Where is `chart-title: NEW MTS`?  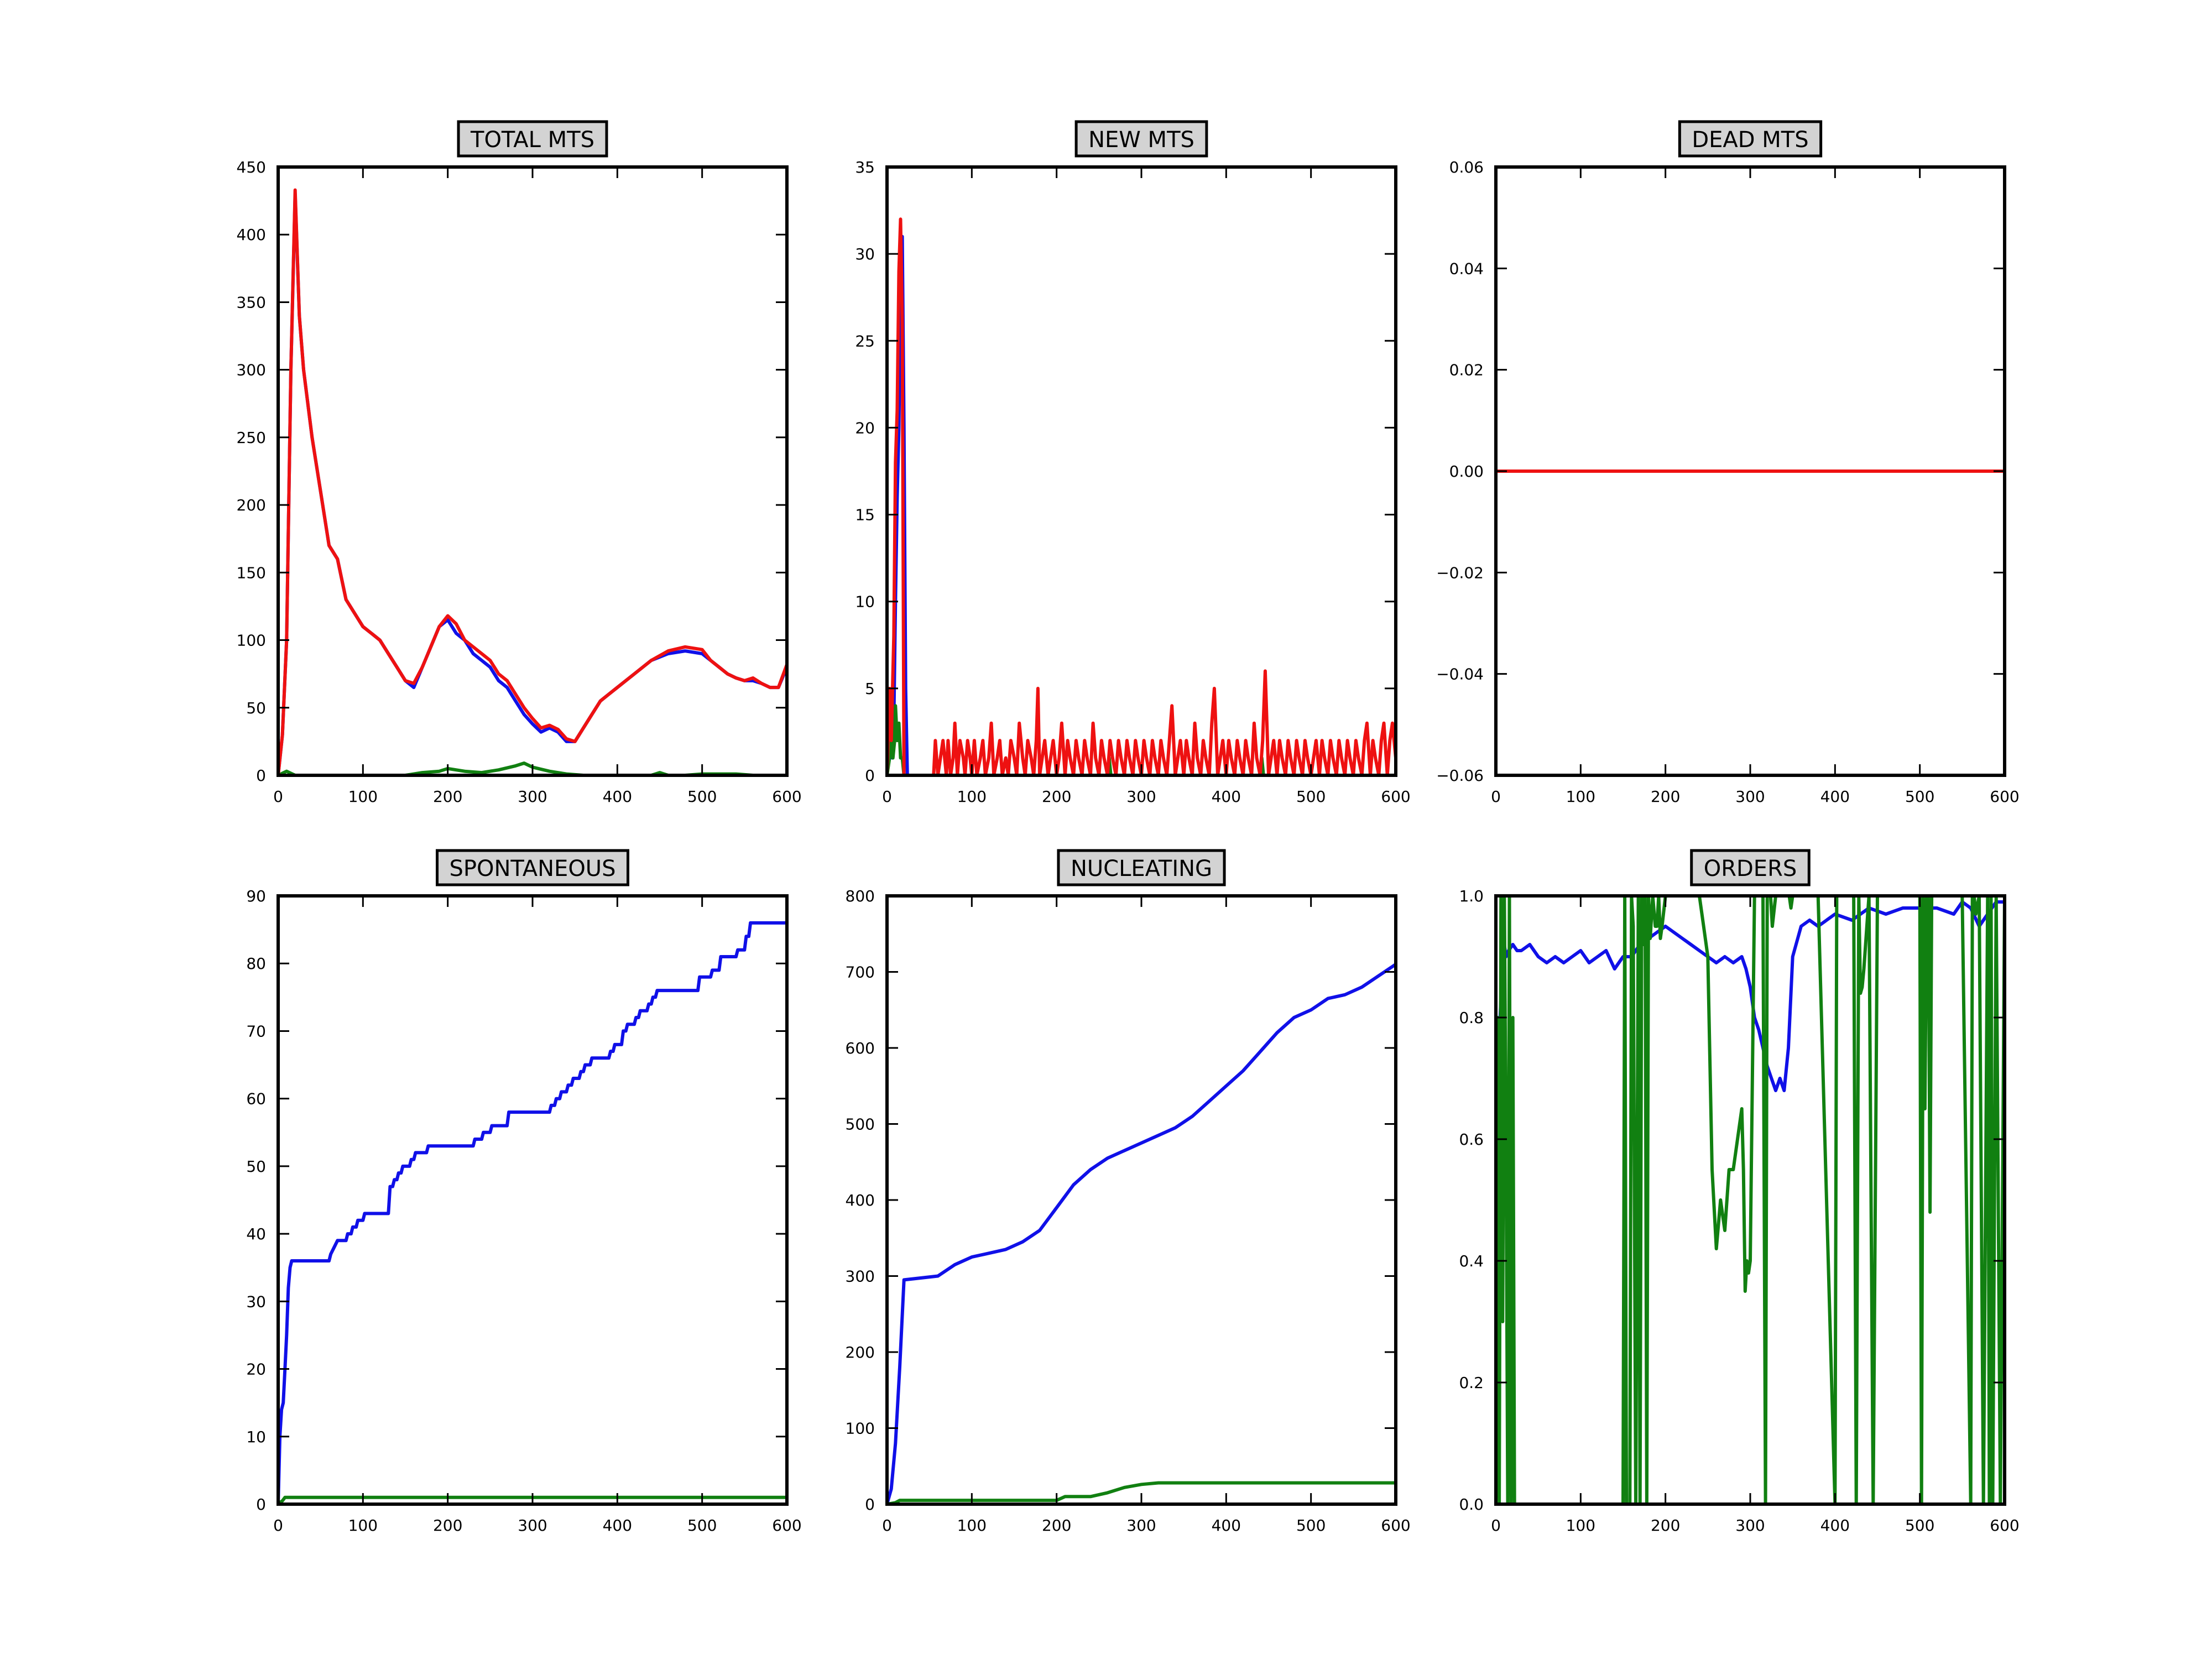 chart-title: NEW MTS is located at coordinates (1141, 139).